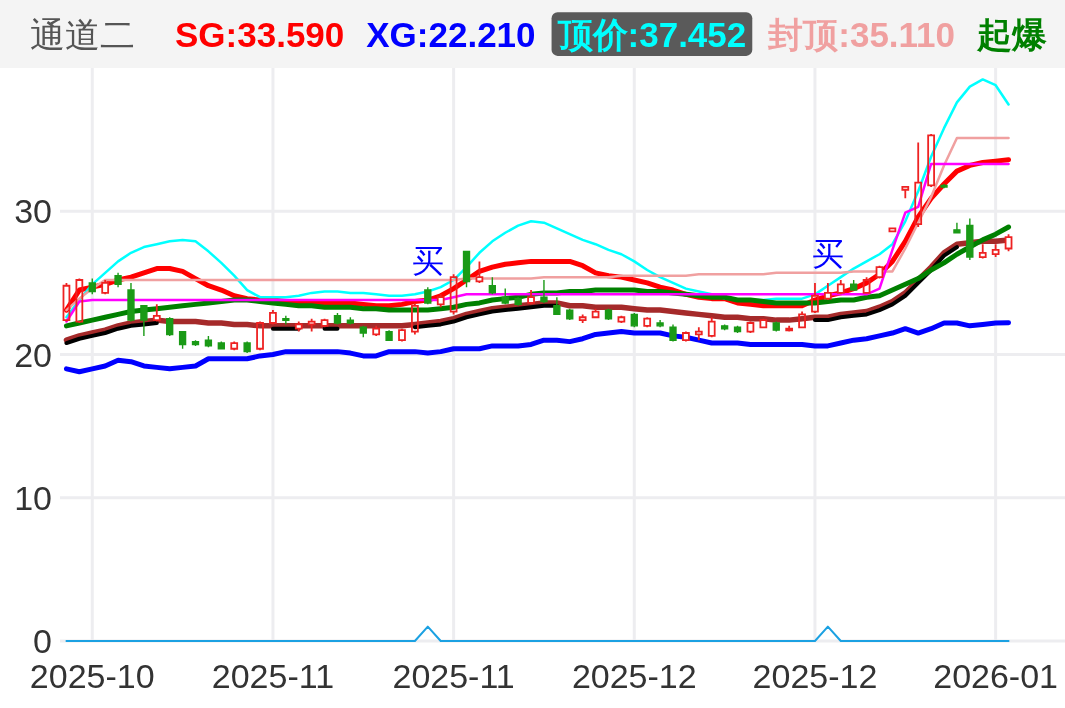 Image resolution: width=1065 pixels, height=708 pixels. I want to click on text: 封顶:35.110, so click(861, 34).